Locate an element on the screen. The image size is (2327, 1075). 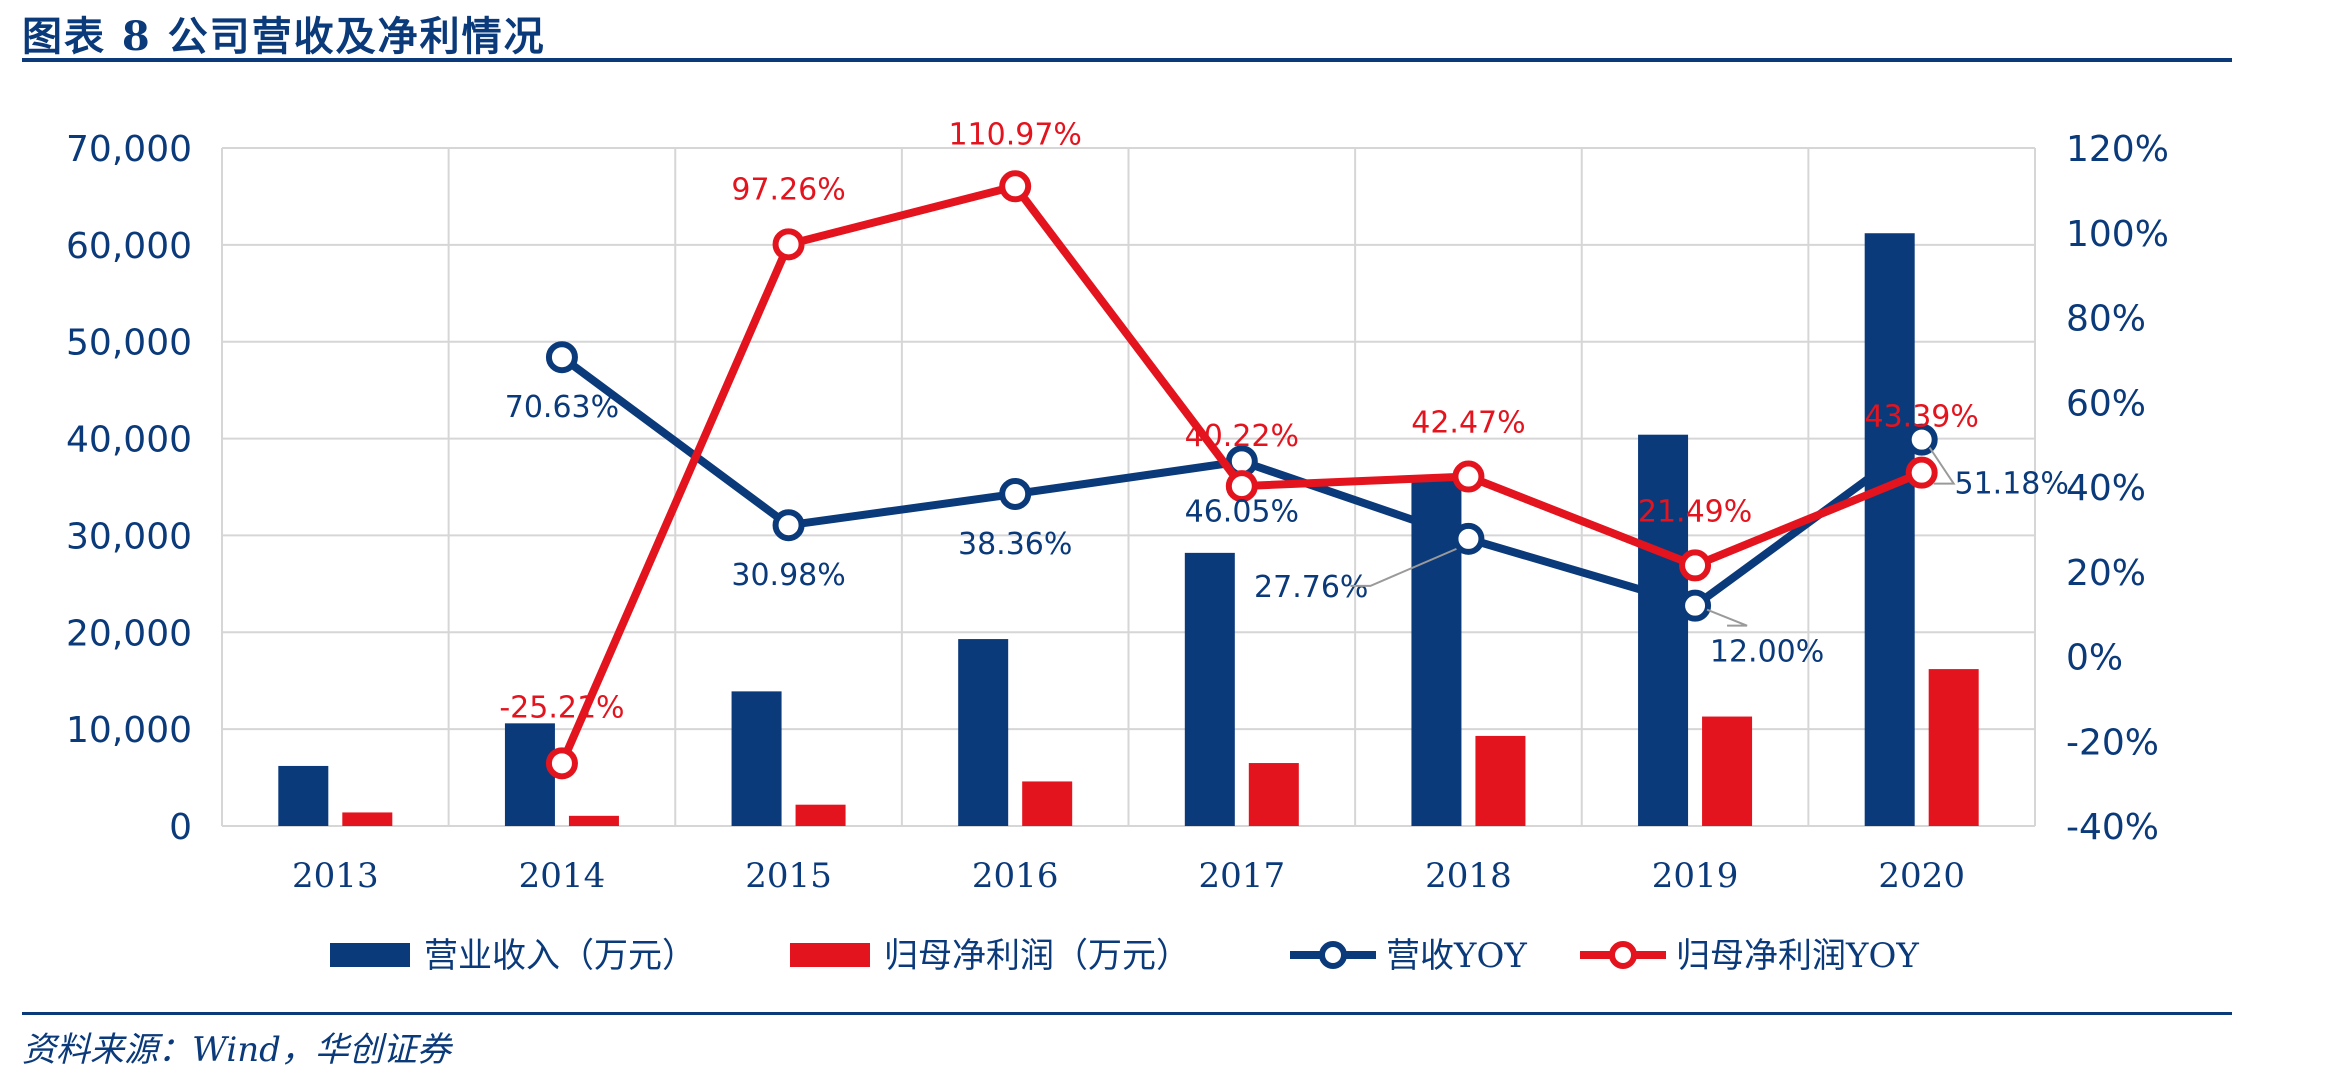
legend-net-profit-yoy-swatch-marker is located at coordinates (1623, 955).